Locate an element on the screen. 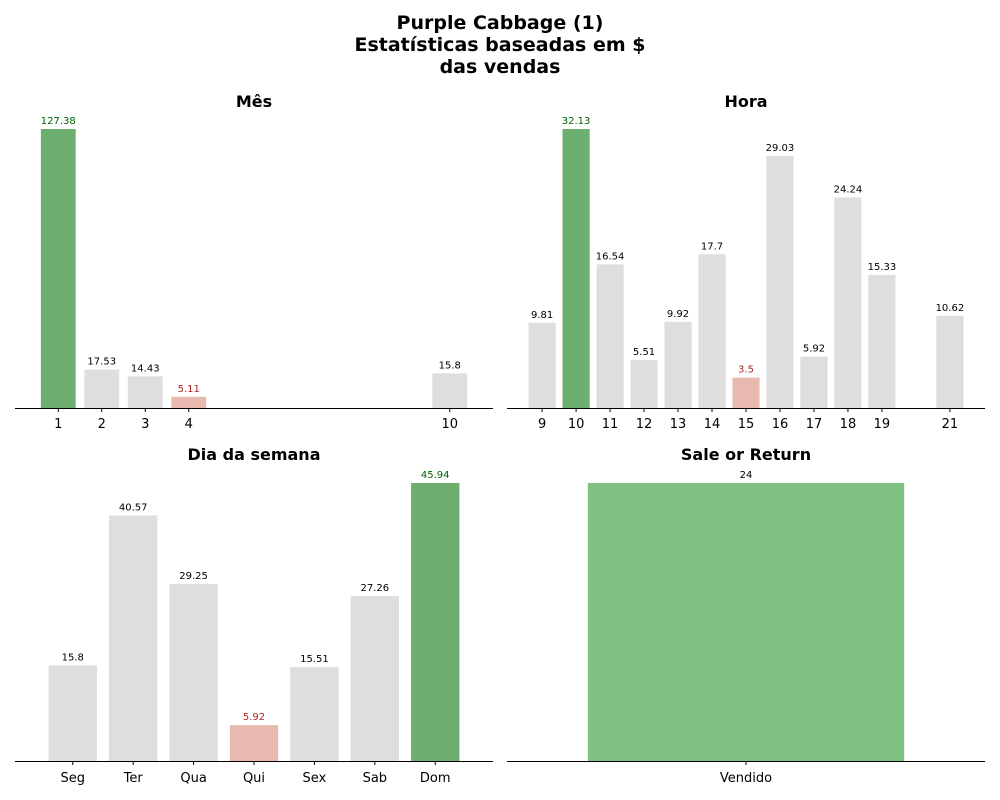  tick-label: 18 is located at coordinates (848, 424).